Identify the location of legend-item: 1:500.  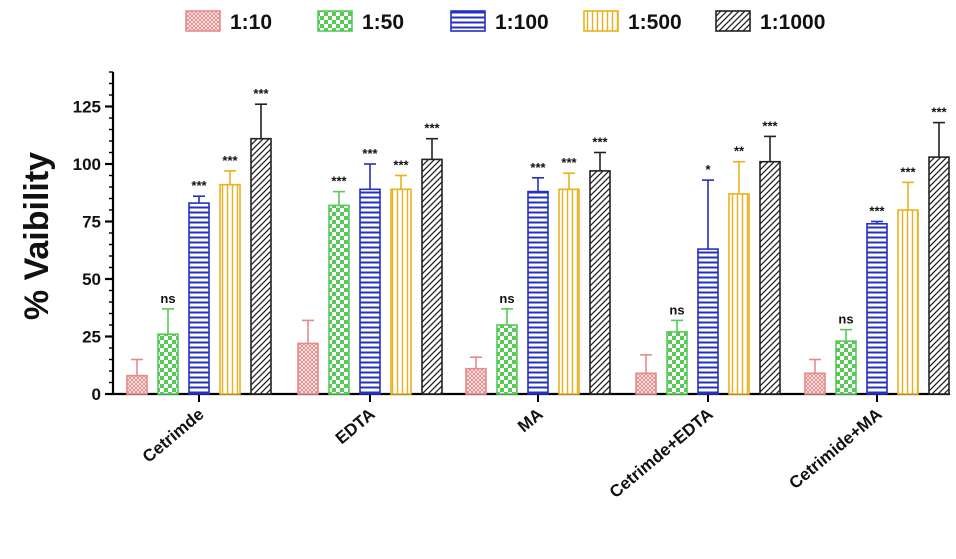
(632, 22).